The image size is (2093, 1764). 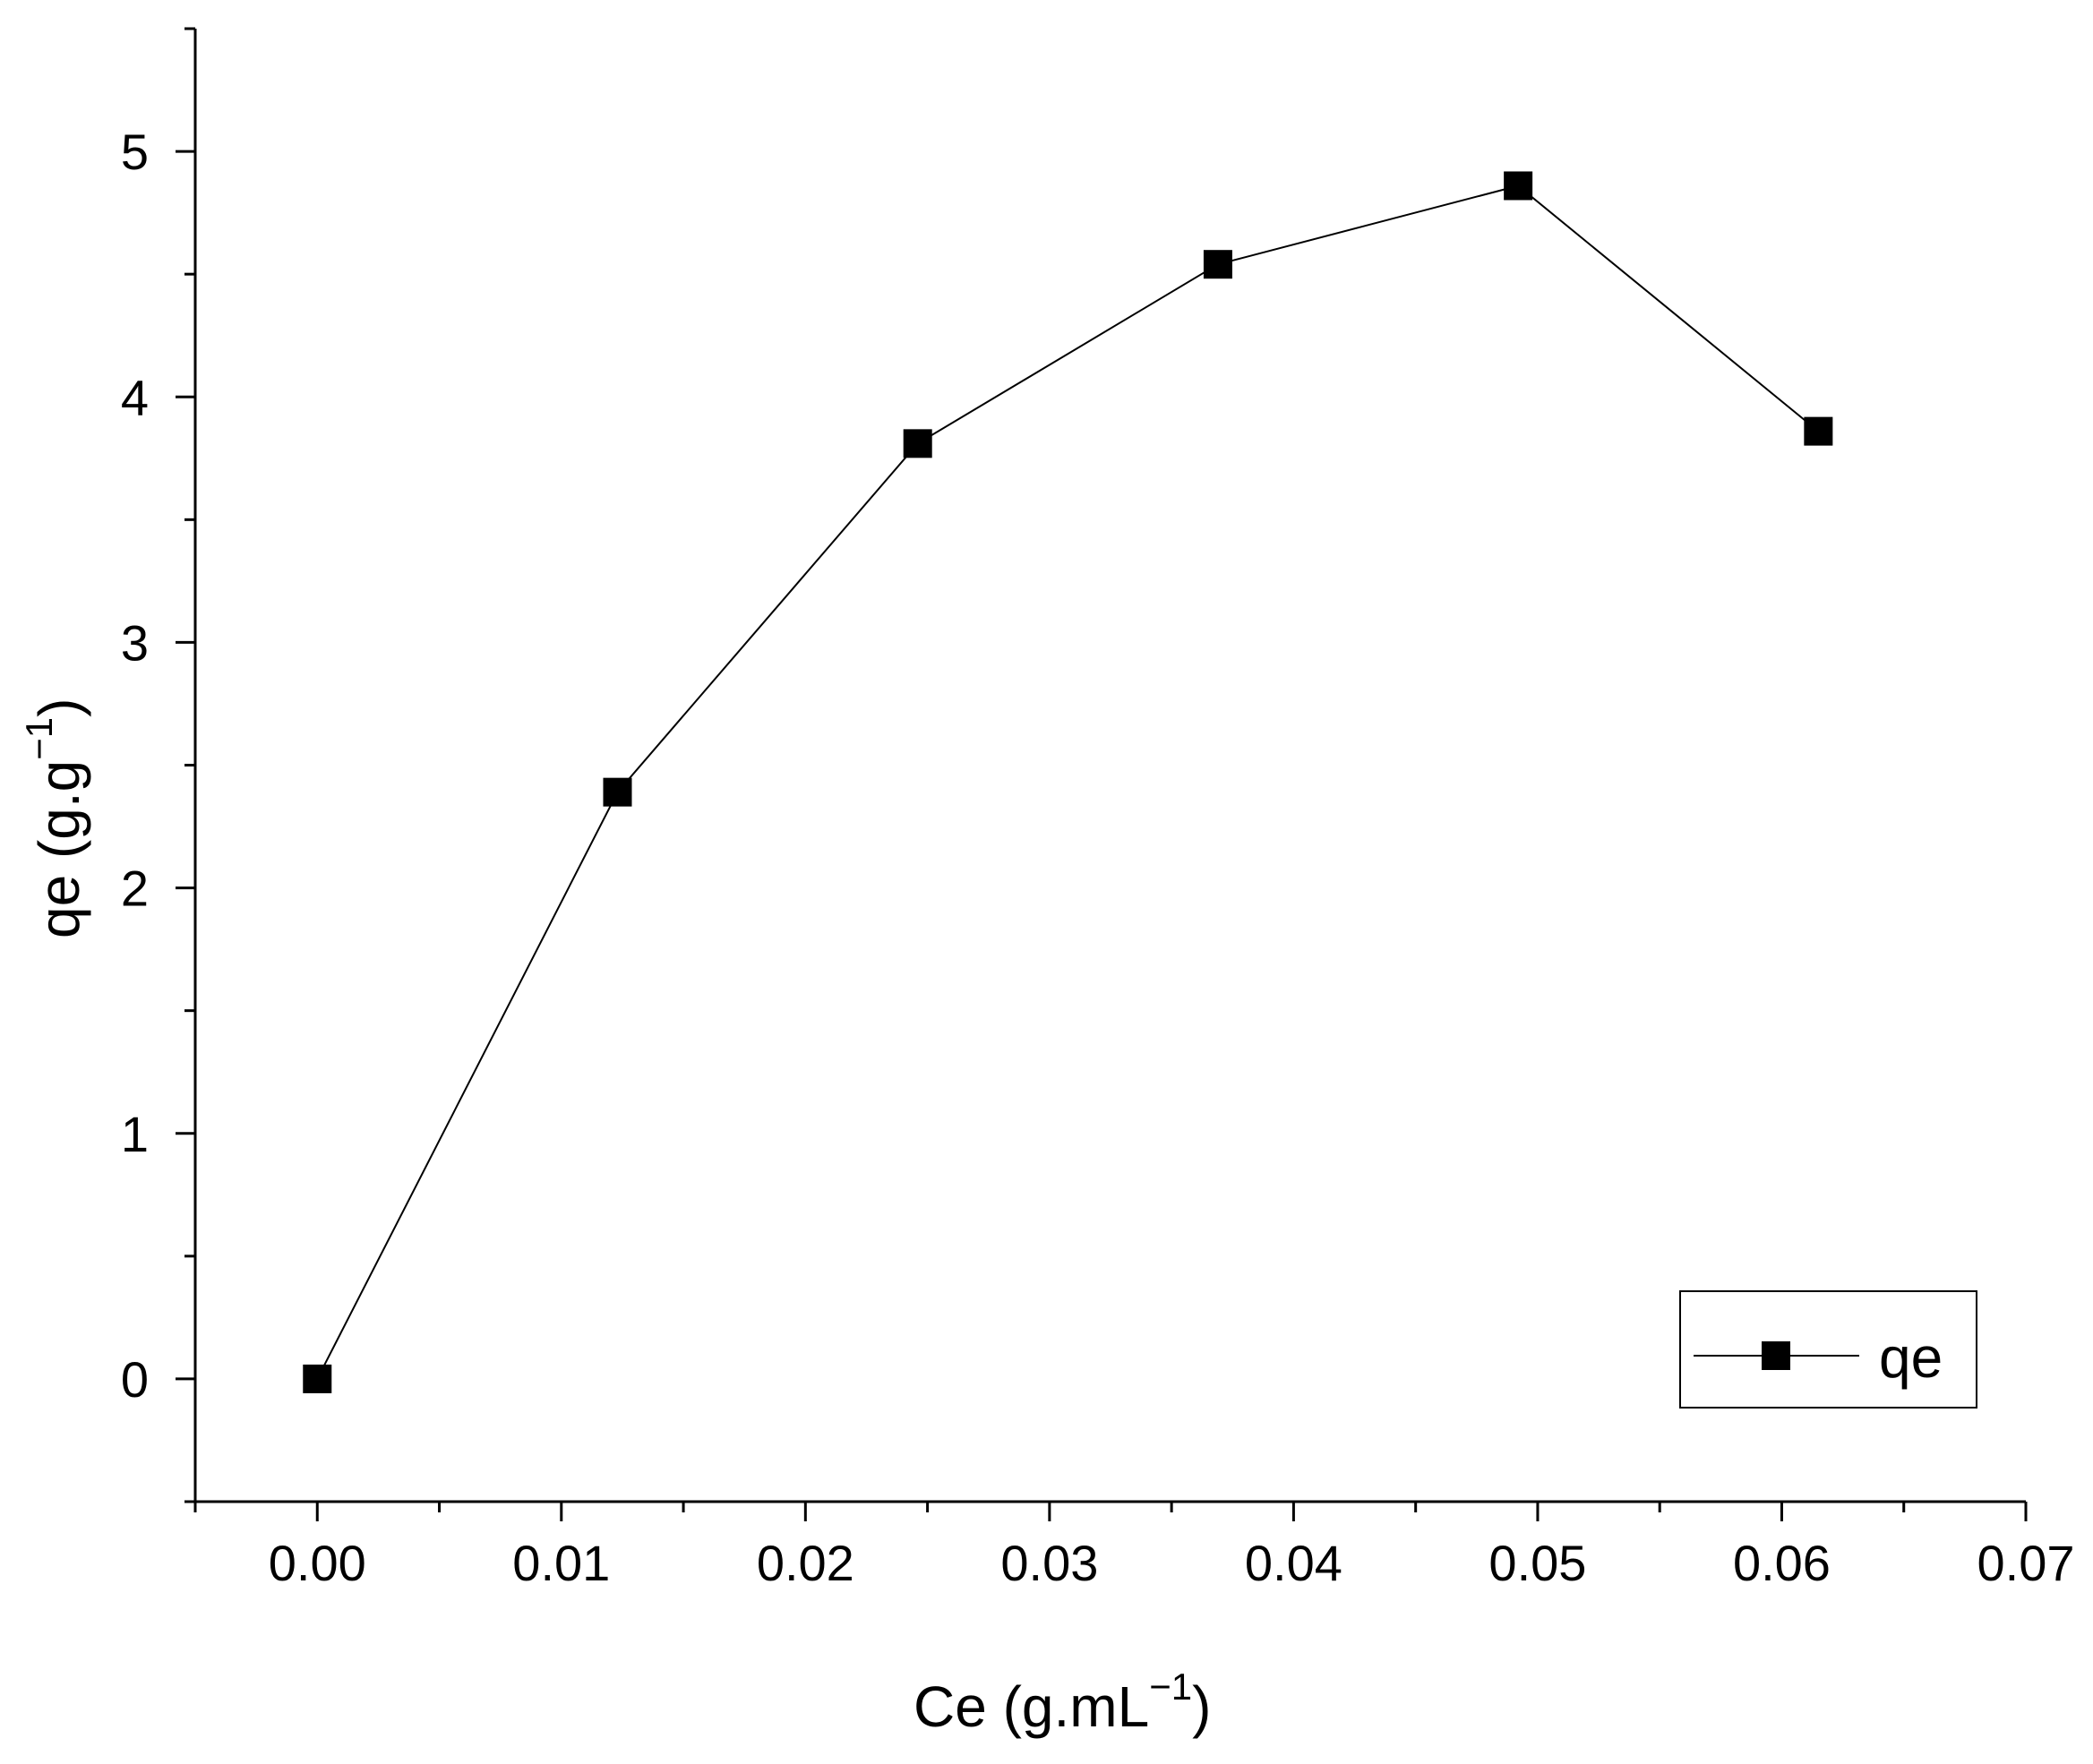 What do you see at coordinates (1776, 1356) in the screenshot?
I see `legend-marker` at bounding box center [1776, 1356].